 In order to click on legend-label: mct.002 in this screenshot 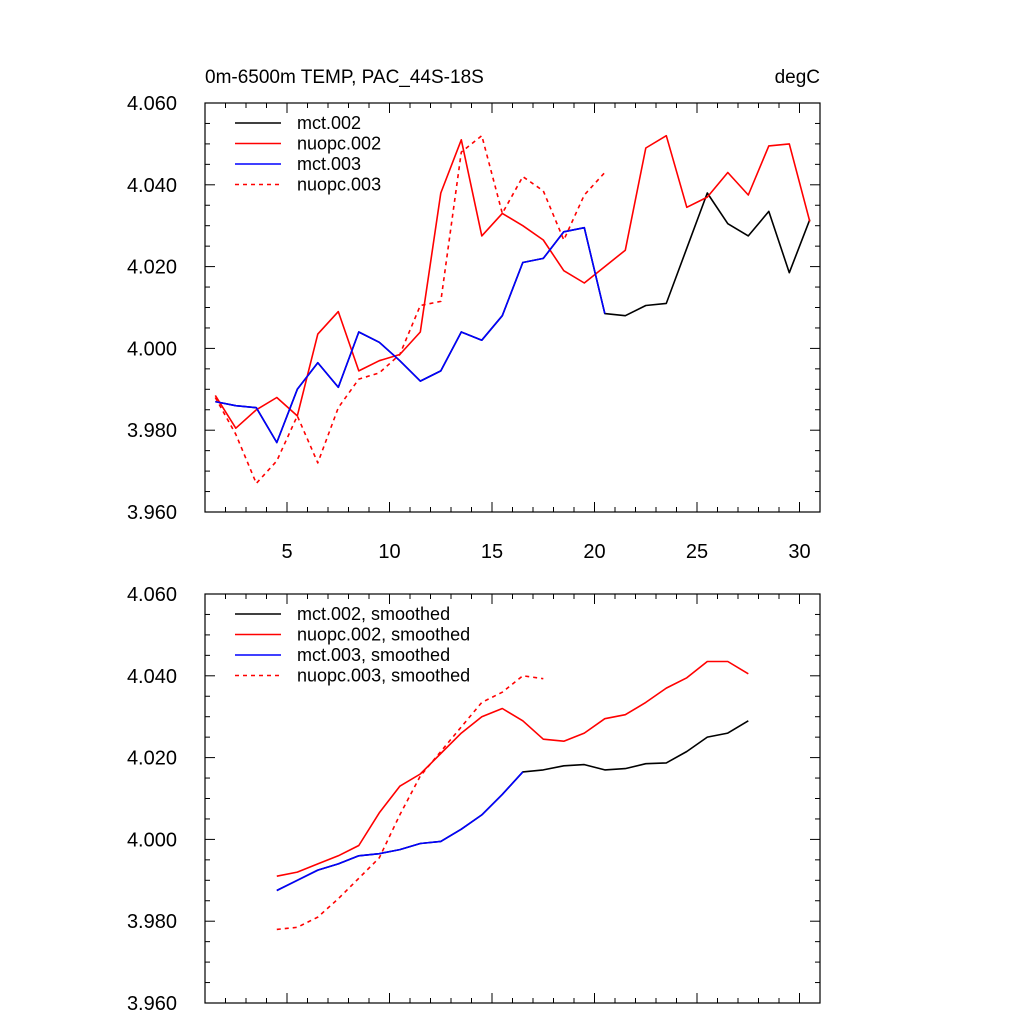, I will do `click(329, 123)`.